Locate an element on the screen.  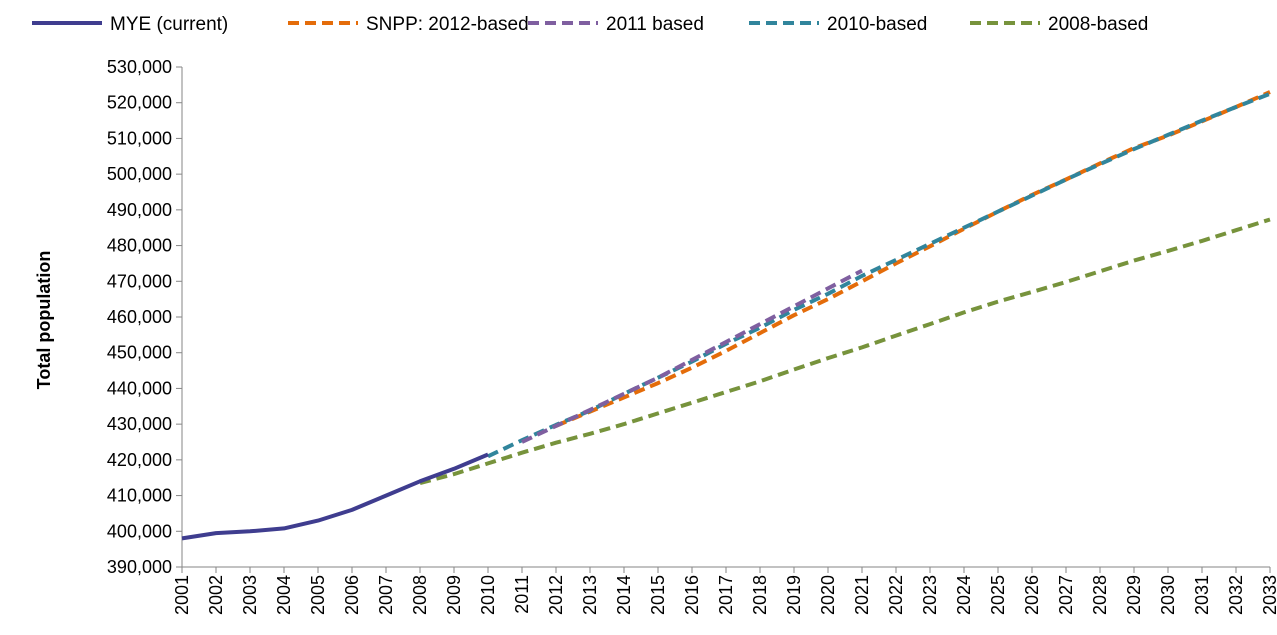
y-tick-label: 430,000 is located at coordinates (139, 424).